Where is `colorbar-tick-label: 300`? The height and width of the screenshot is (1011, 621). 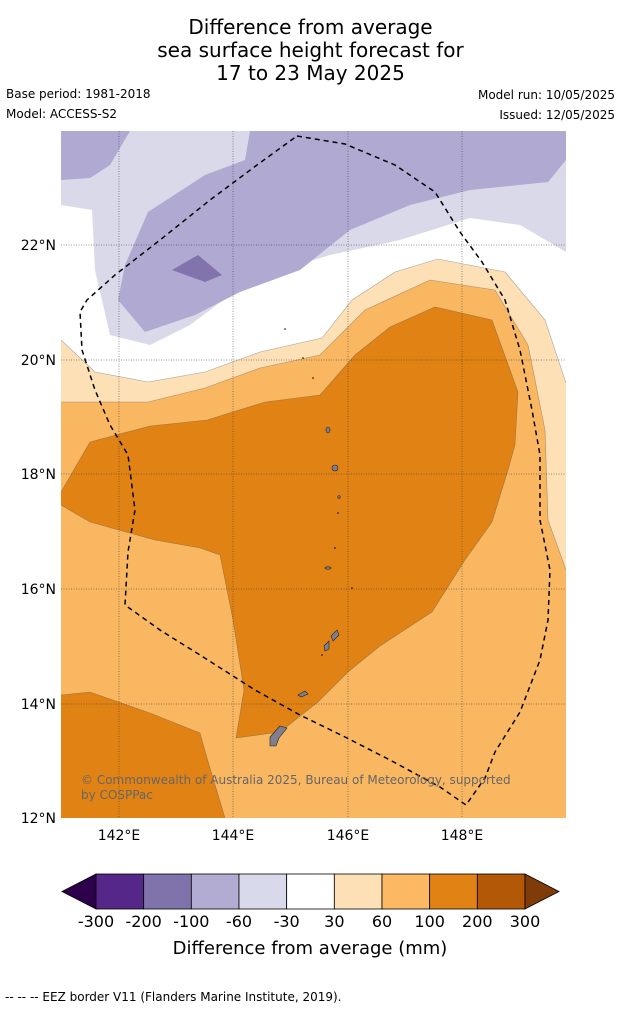 colorbar-tick-label: 300 is located at coordinates (525, 921).